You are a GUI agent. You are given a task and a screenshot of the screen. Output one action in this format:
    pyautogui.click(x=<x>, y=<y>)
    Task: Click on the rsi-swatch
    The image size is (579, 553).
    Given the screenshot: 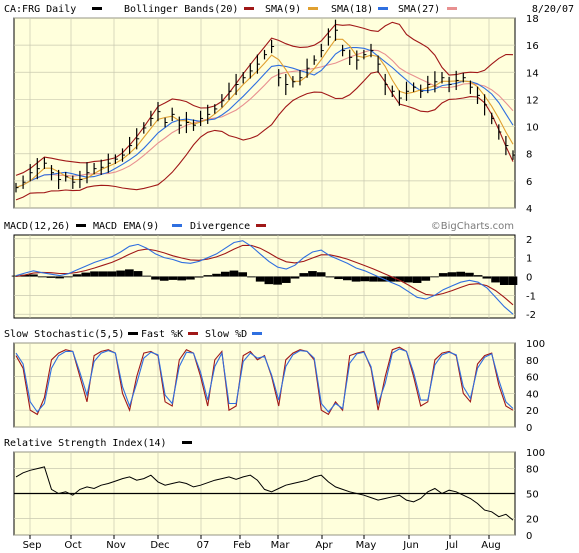 What is the action you would take?
    pyautogui.click(x=187, y=442)
    